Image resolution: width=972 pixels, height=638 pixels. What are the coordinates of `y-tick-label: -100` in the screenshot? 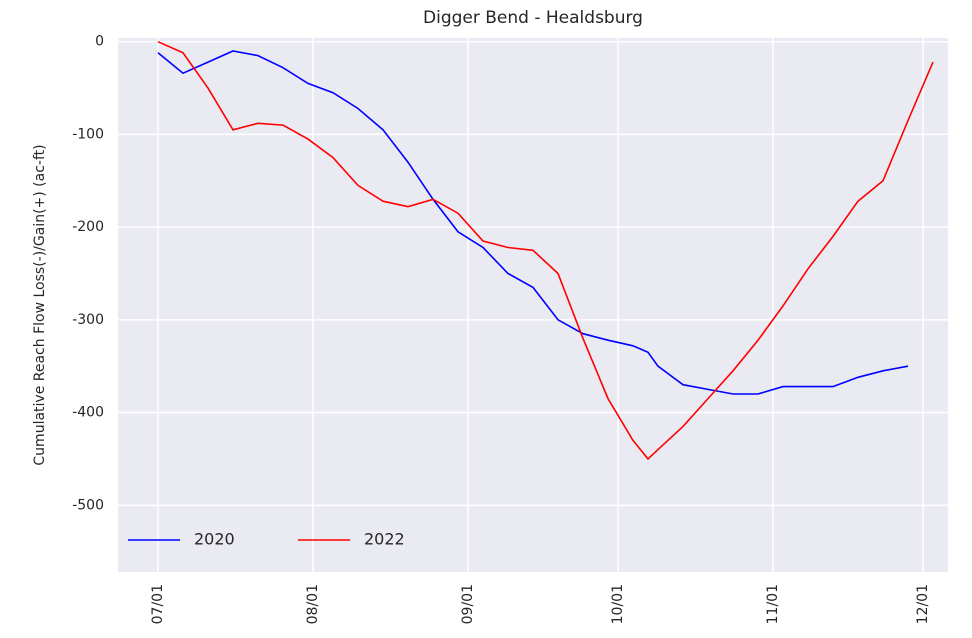 It's located at (88, 134).